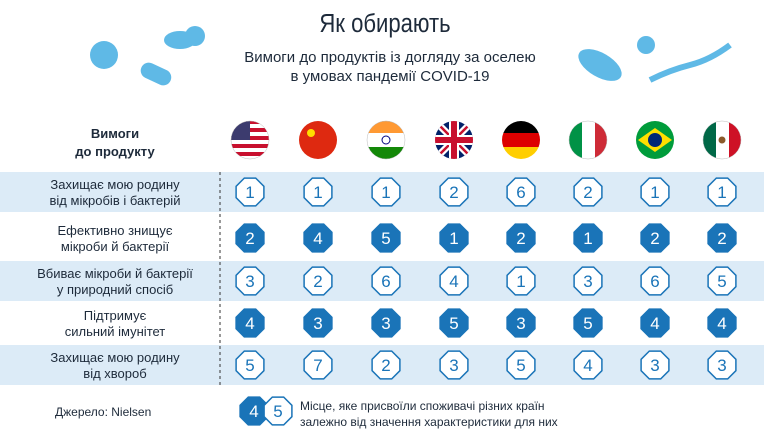  What do you see at coordinates (103, 412) in the screenshot?
I see `source: Джерело: Nielsen` at bounding box center [103, 412].